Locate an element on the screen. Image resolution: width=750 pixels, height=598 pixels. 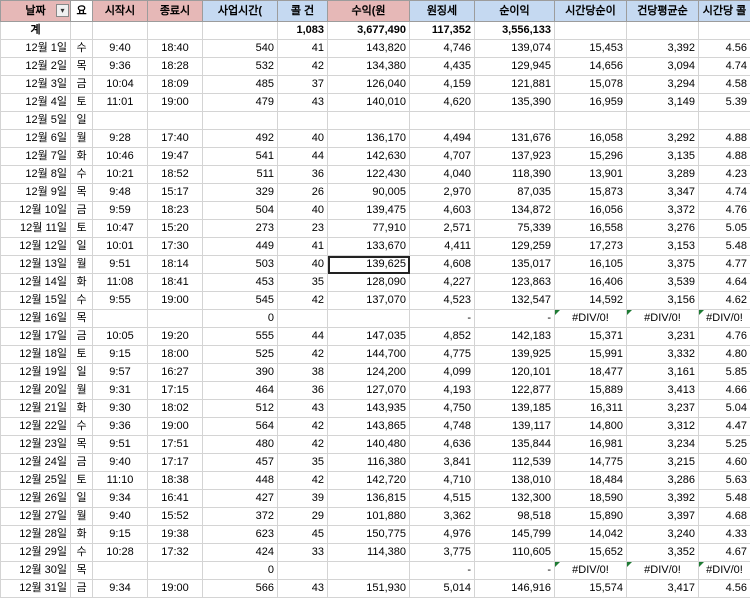
cell-hourly-net: 16,558 is located at coordinates (591, 229).